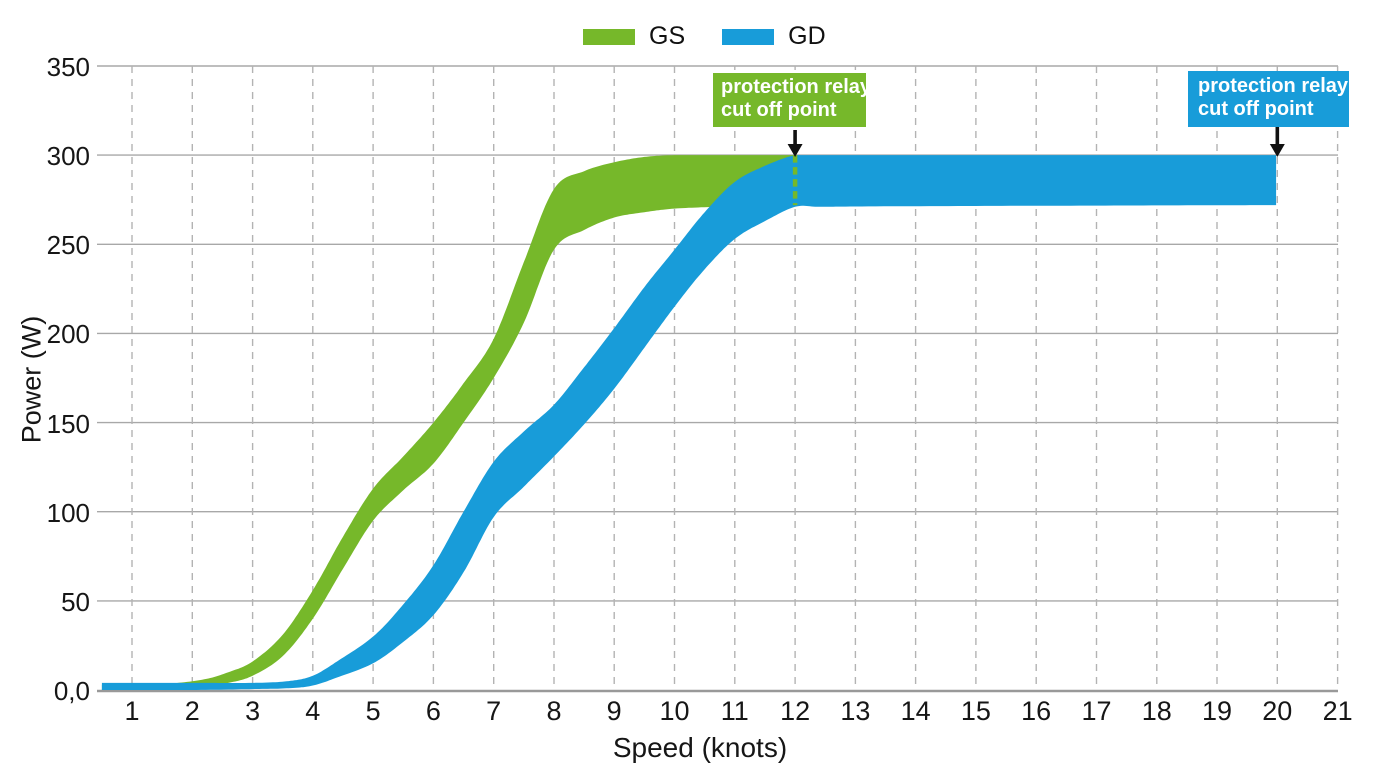  I want to click on x-tick-label: 3, so click(253, 711).